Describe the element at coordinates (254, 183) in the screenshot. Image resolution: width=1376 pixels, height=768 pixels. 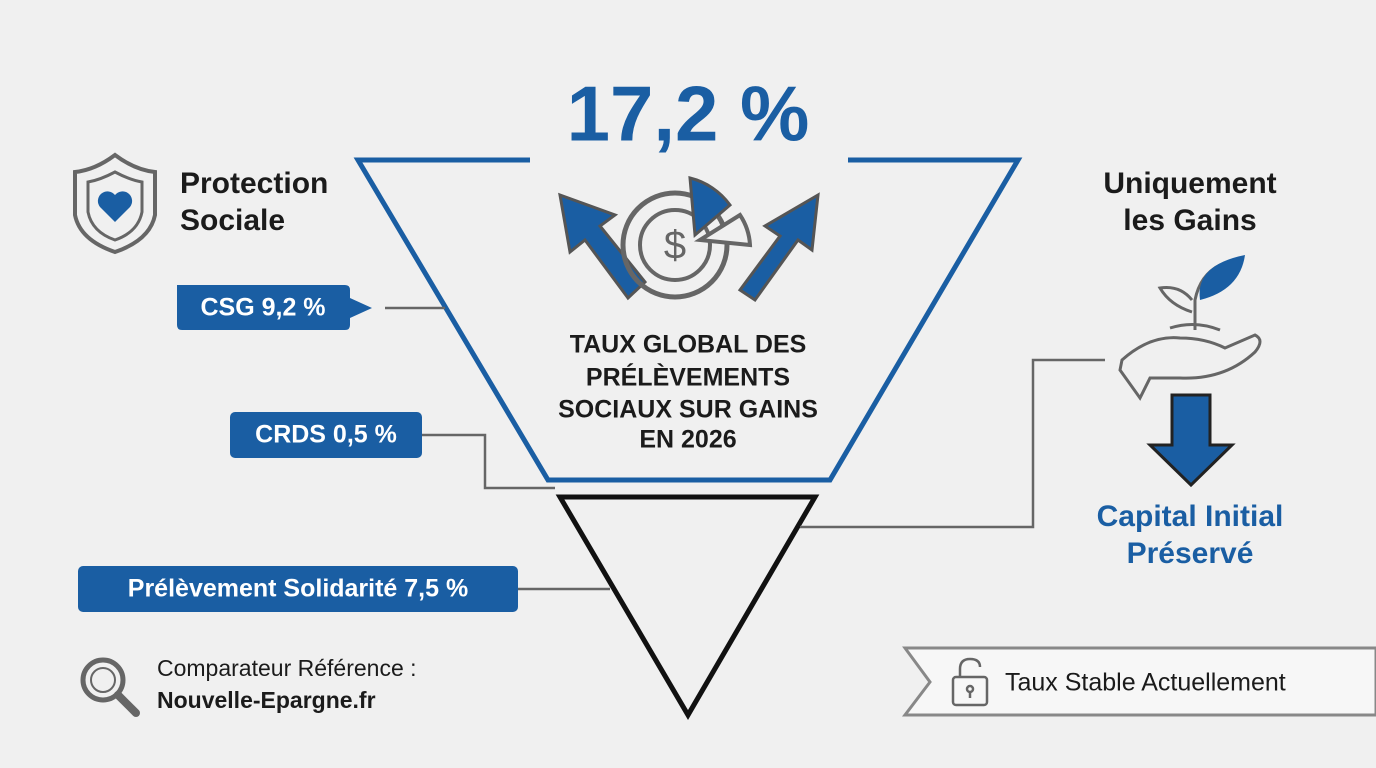
I see `left-title: Protection` at that location.